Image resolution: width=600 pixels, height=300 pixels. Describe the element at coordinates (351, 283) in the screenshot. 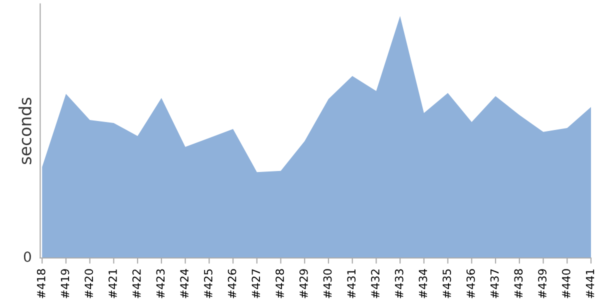

I see `x-tick-label: #431` at that location.